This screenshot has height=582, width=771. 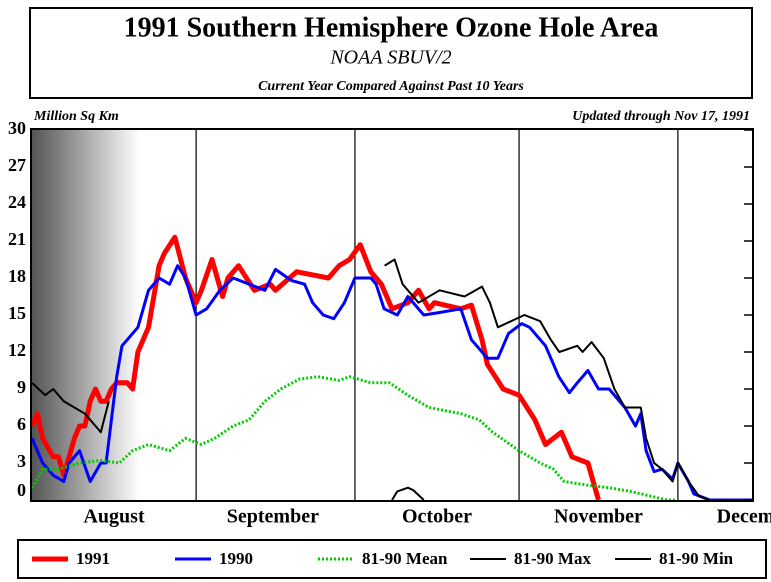 I want to click on y-tick-label: 21, so click(x=17, y=239).